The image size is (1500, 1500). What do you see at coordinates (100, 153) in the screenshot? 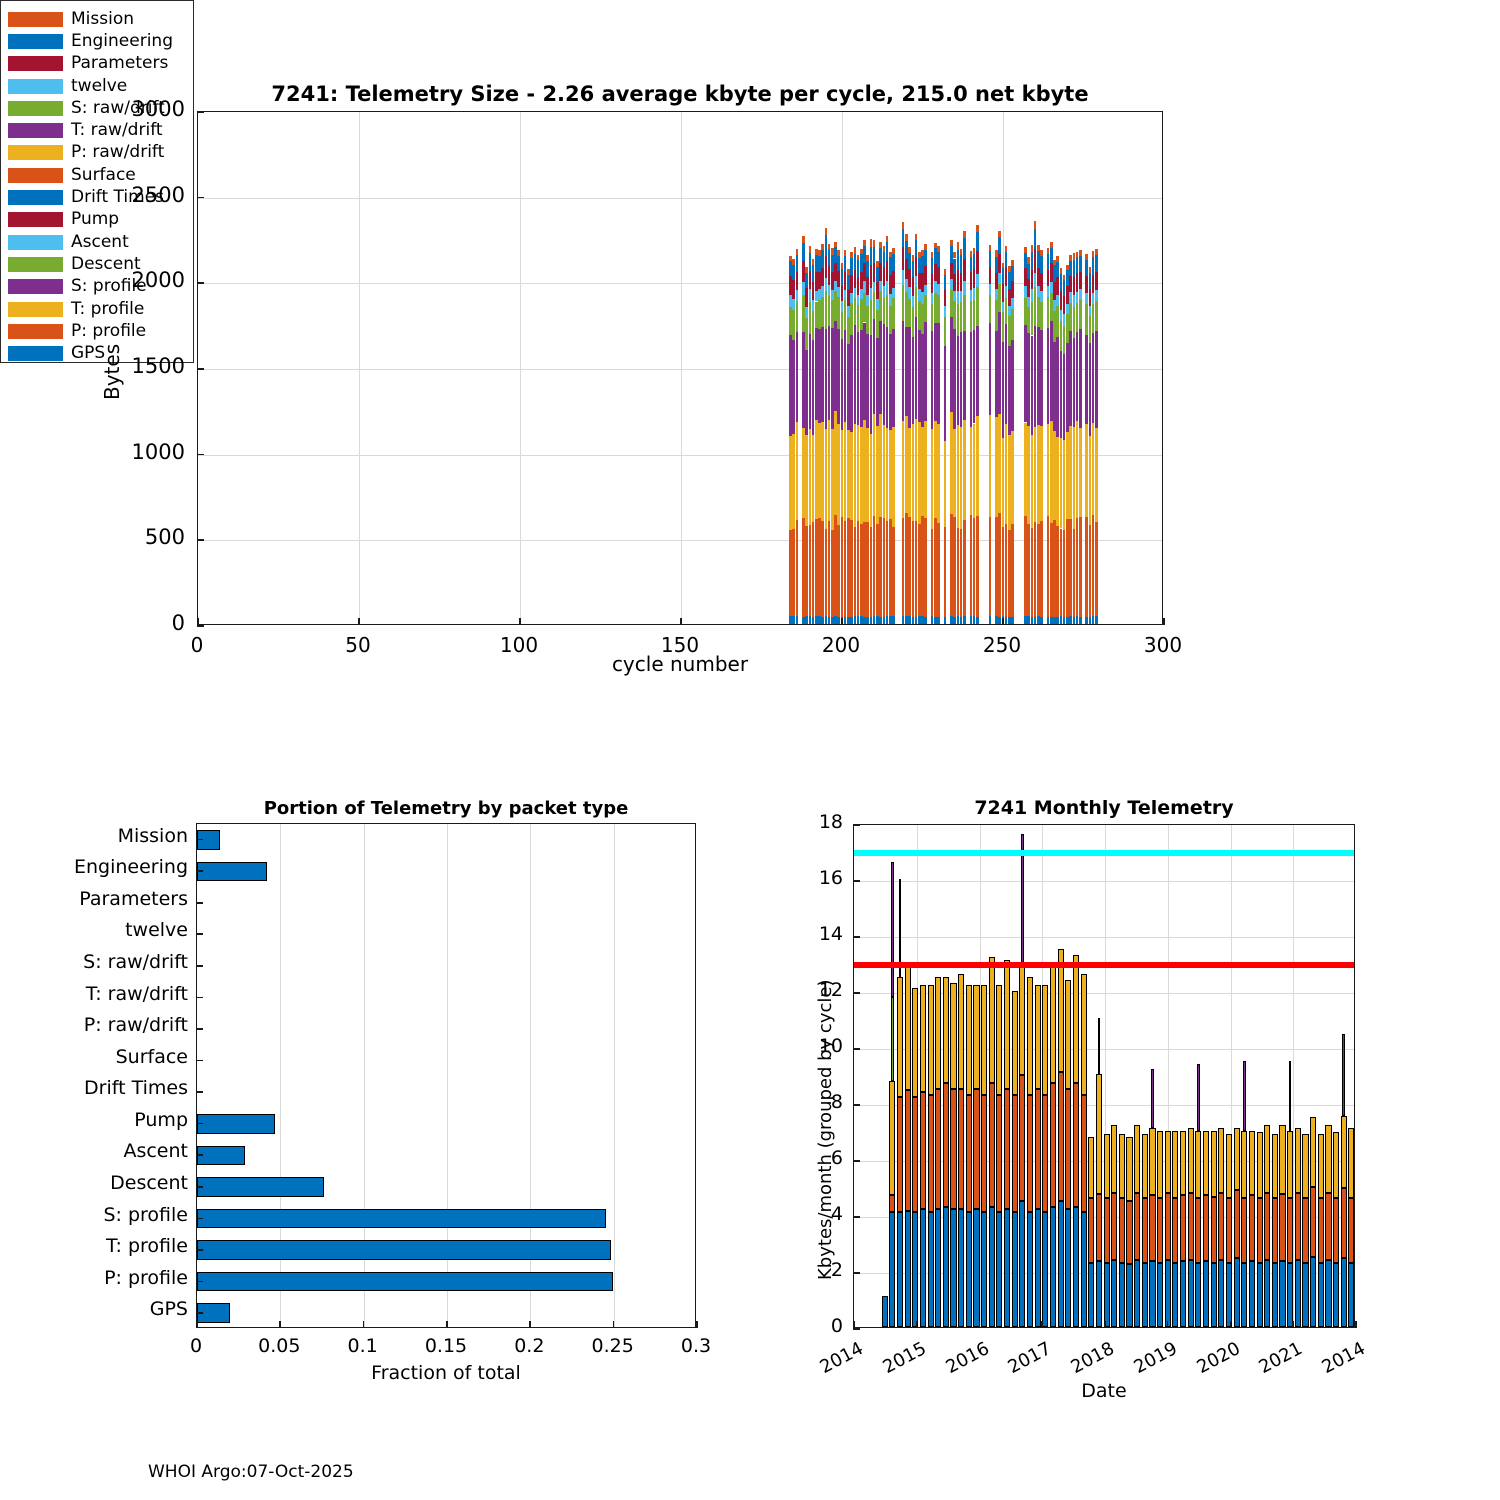
I see `legend-item: P: raw/drift` at bounding box center [100, 153].